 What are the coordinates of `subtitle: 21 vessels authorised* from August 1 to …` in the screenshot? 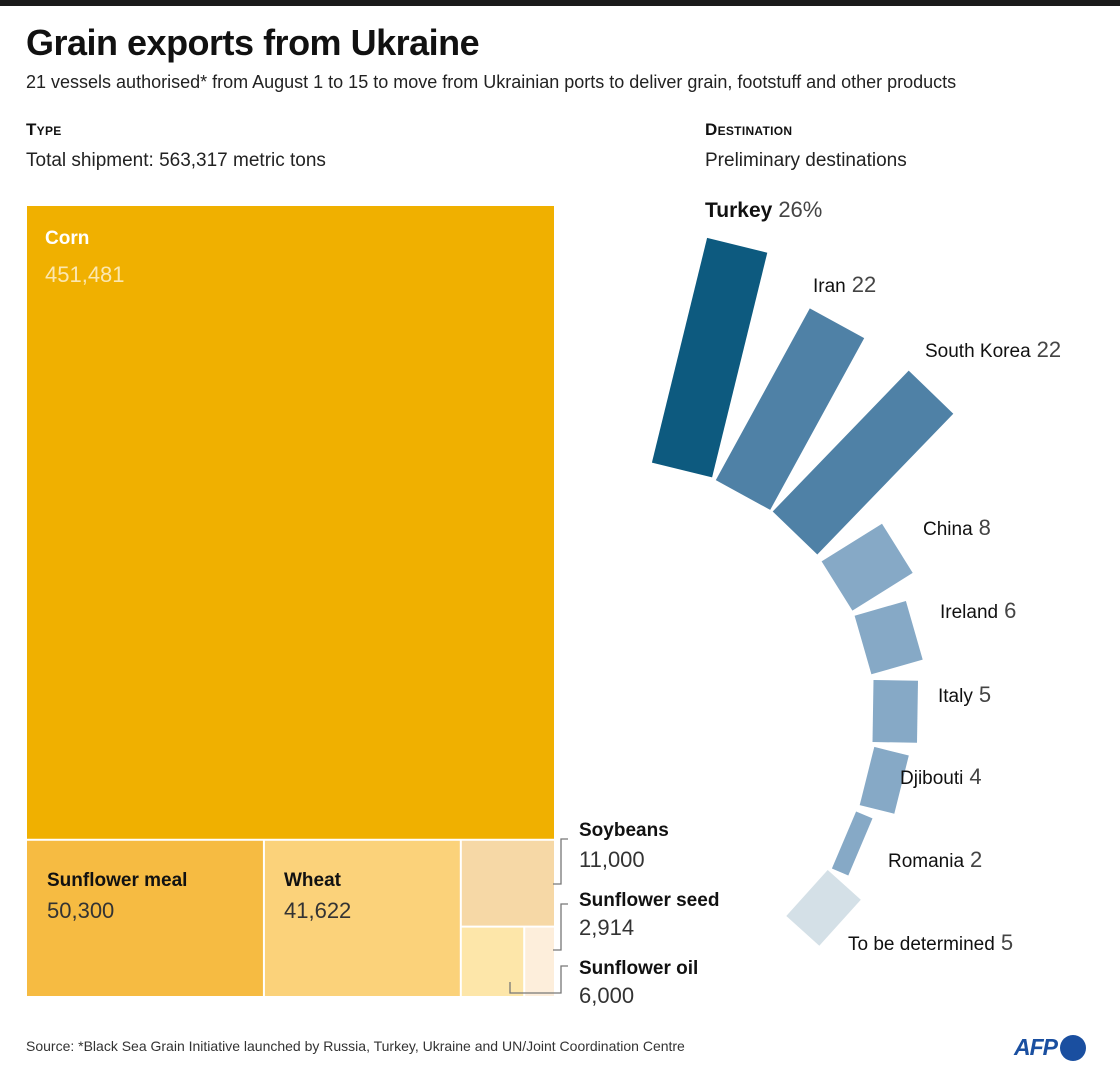 It's located at (491, 82).